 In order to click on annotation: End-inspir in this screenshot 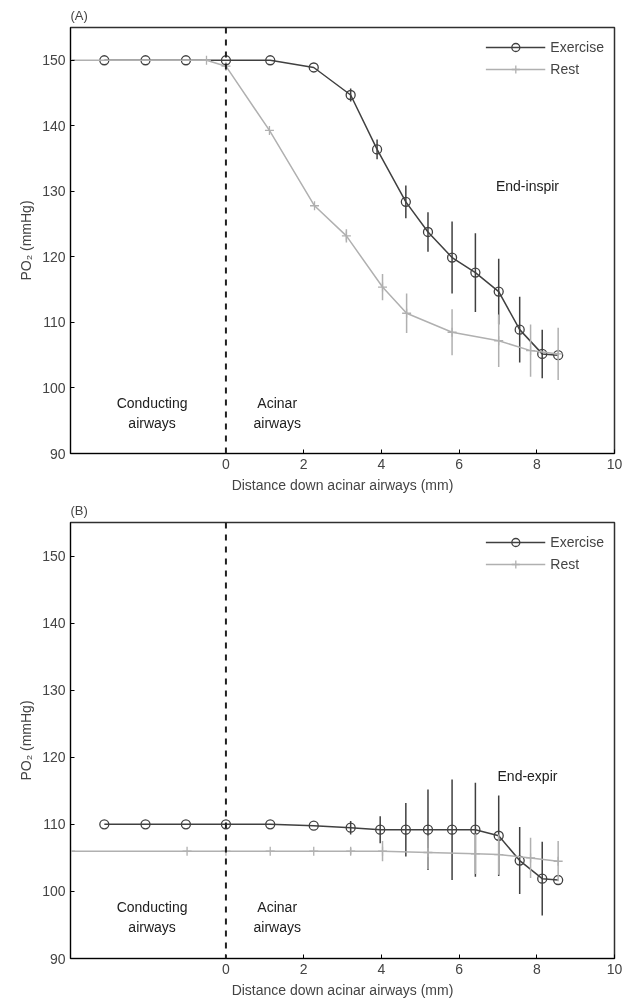, I will do `click(527, 186)`.